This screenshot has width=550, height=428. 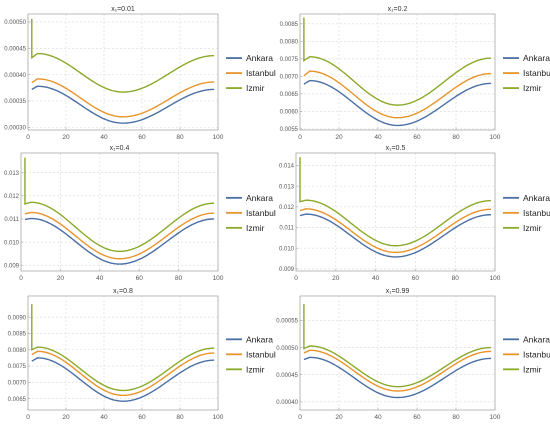 What do you see at coordinates (123, 9) in the screenshot?
I see `chart-title: x₁=0.01` at bounding box center [123, 9].